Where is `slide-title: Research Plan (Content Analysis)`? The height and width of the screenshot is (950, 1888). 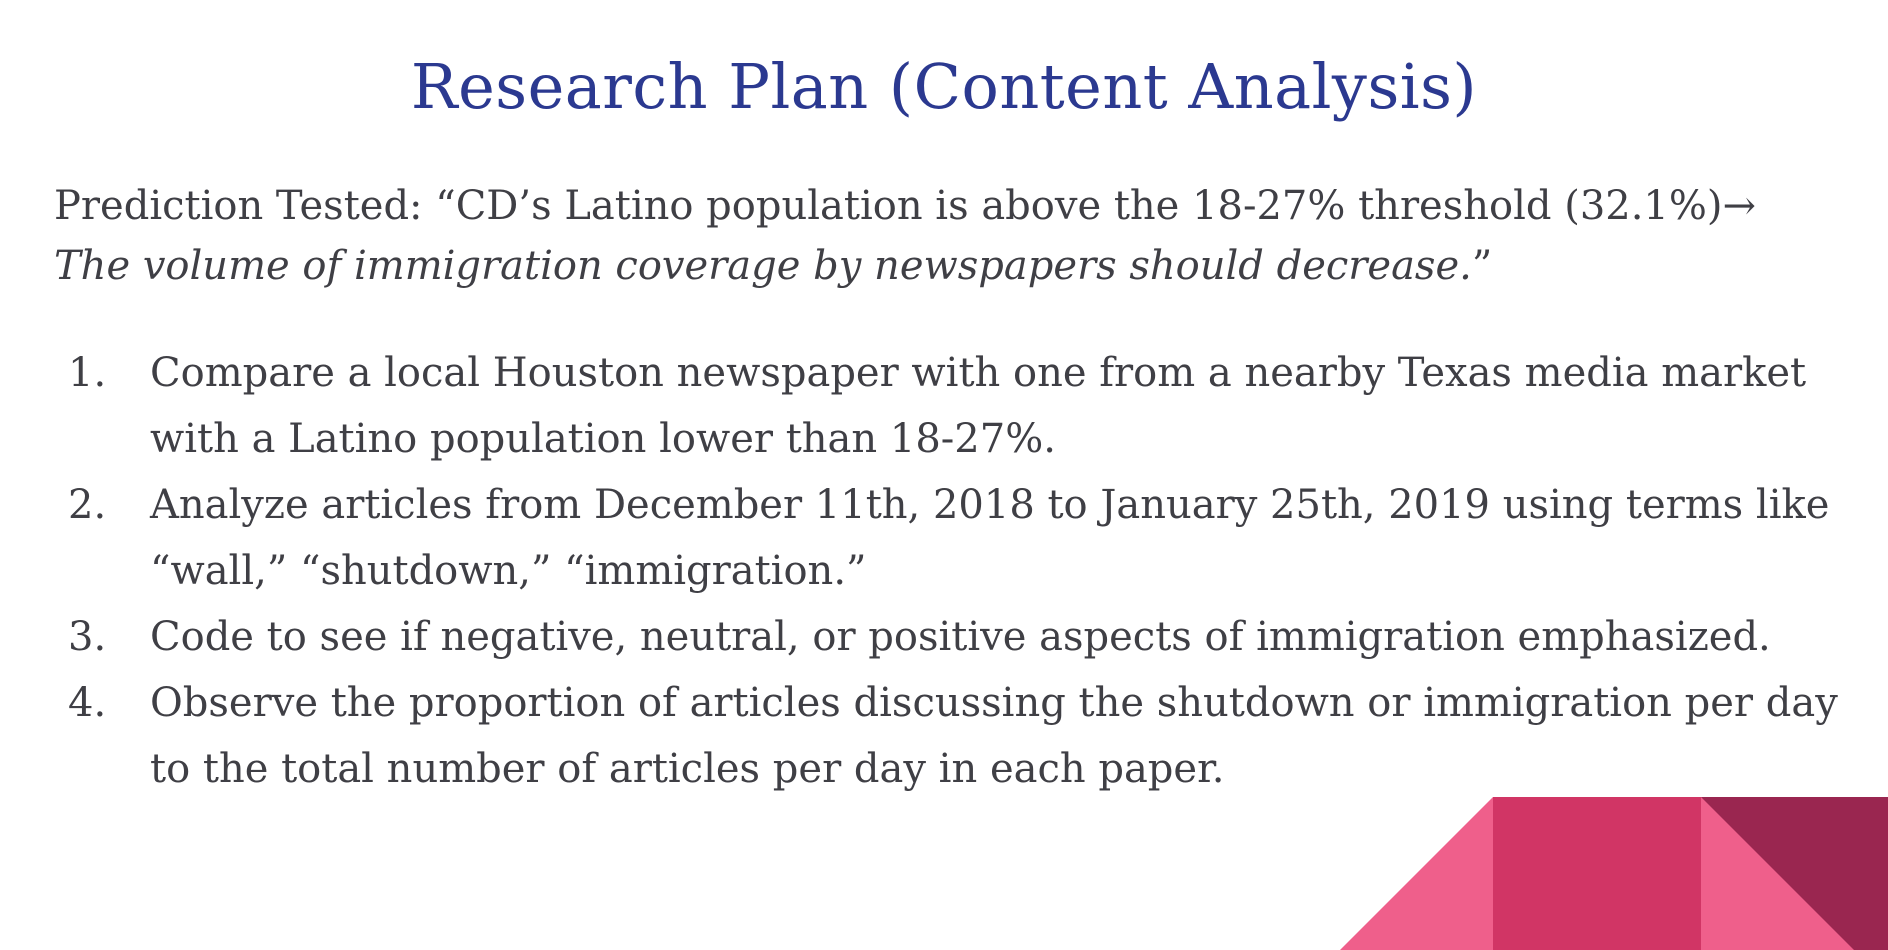 slide-title: Research Plan (Content Analysis) is located at coordinates (944, 86).